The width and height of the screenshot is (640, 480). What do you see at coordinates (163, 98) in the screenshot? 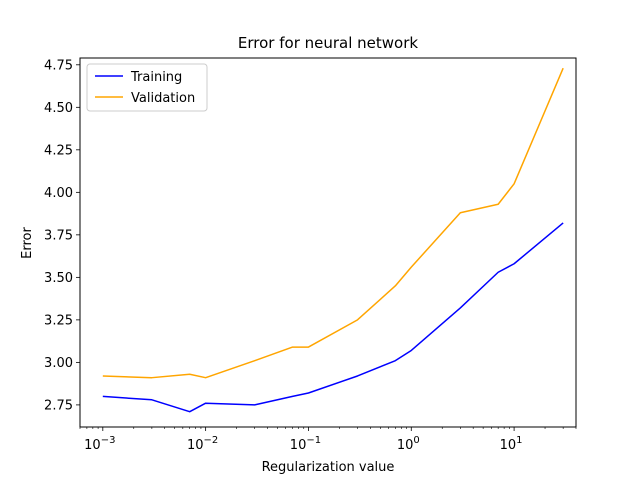
I see `legend-label-validation: Validation` at bounding box center [163, 98].